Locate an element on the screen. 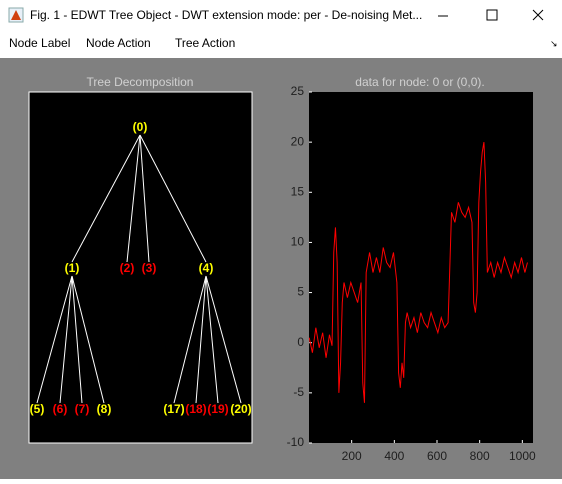 The image size is (562, 484). tree-node: (4) is located at coordinates (206, 268).